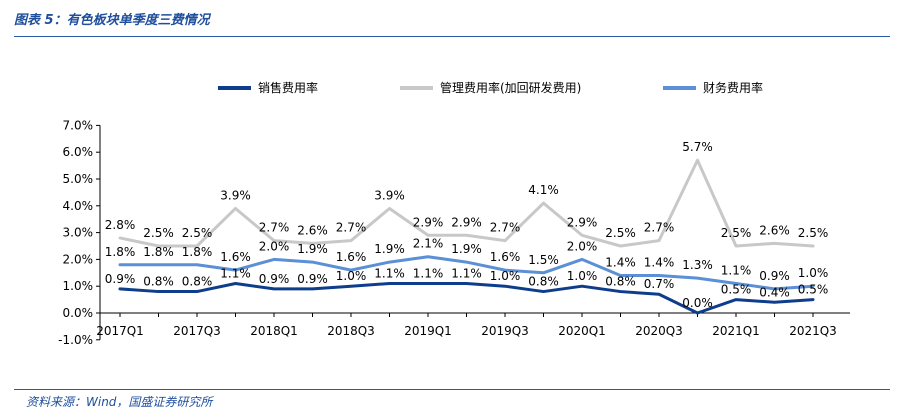  What do you see at coordinates (697, 265) in the screenshot?
I see `data-label: 1.3%` at bounding box center [697, 265].